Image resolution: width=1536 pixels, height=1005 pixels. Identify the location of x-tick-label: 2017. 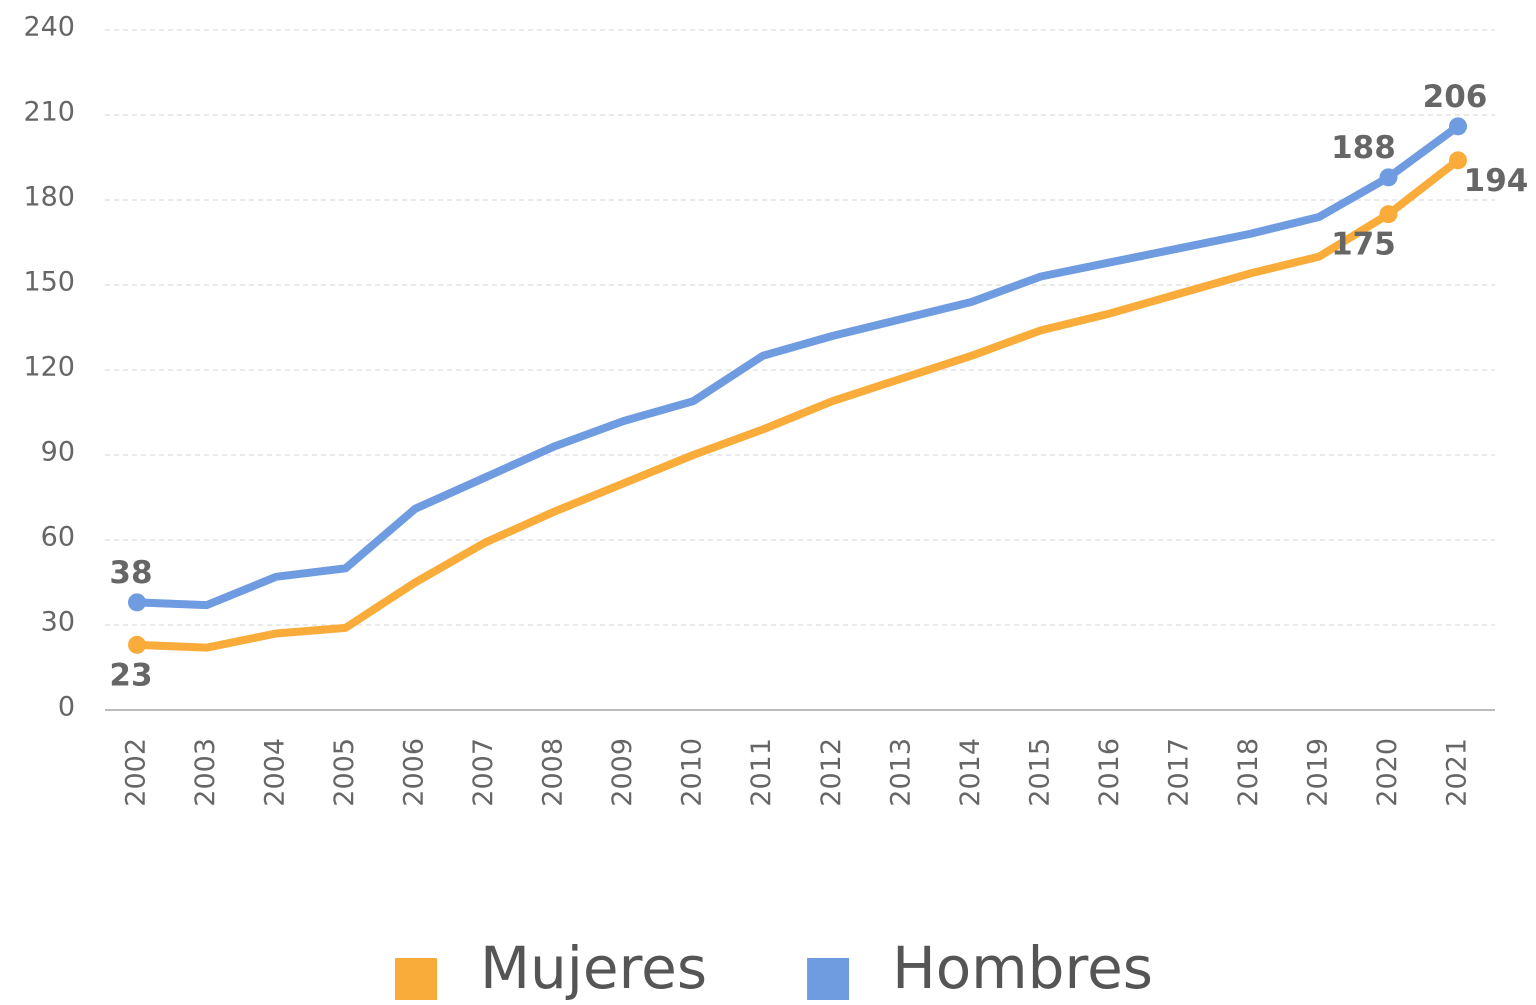
(1178, 772).